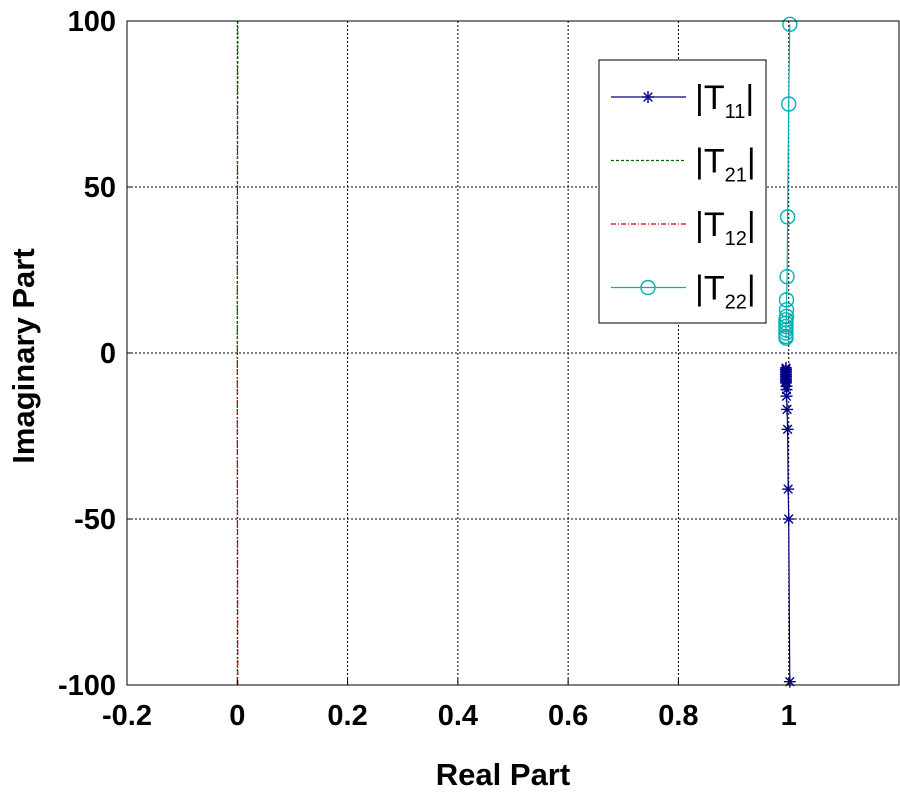  Describe the element at coordinates (735, 112) in the screenshot. I see `legend-label-subscript: 11` at that location.